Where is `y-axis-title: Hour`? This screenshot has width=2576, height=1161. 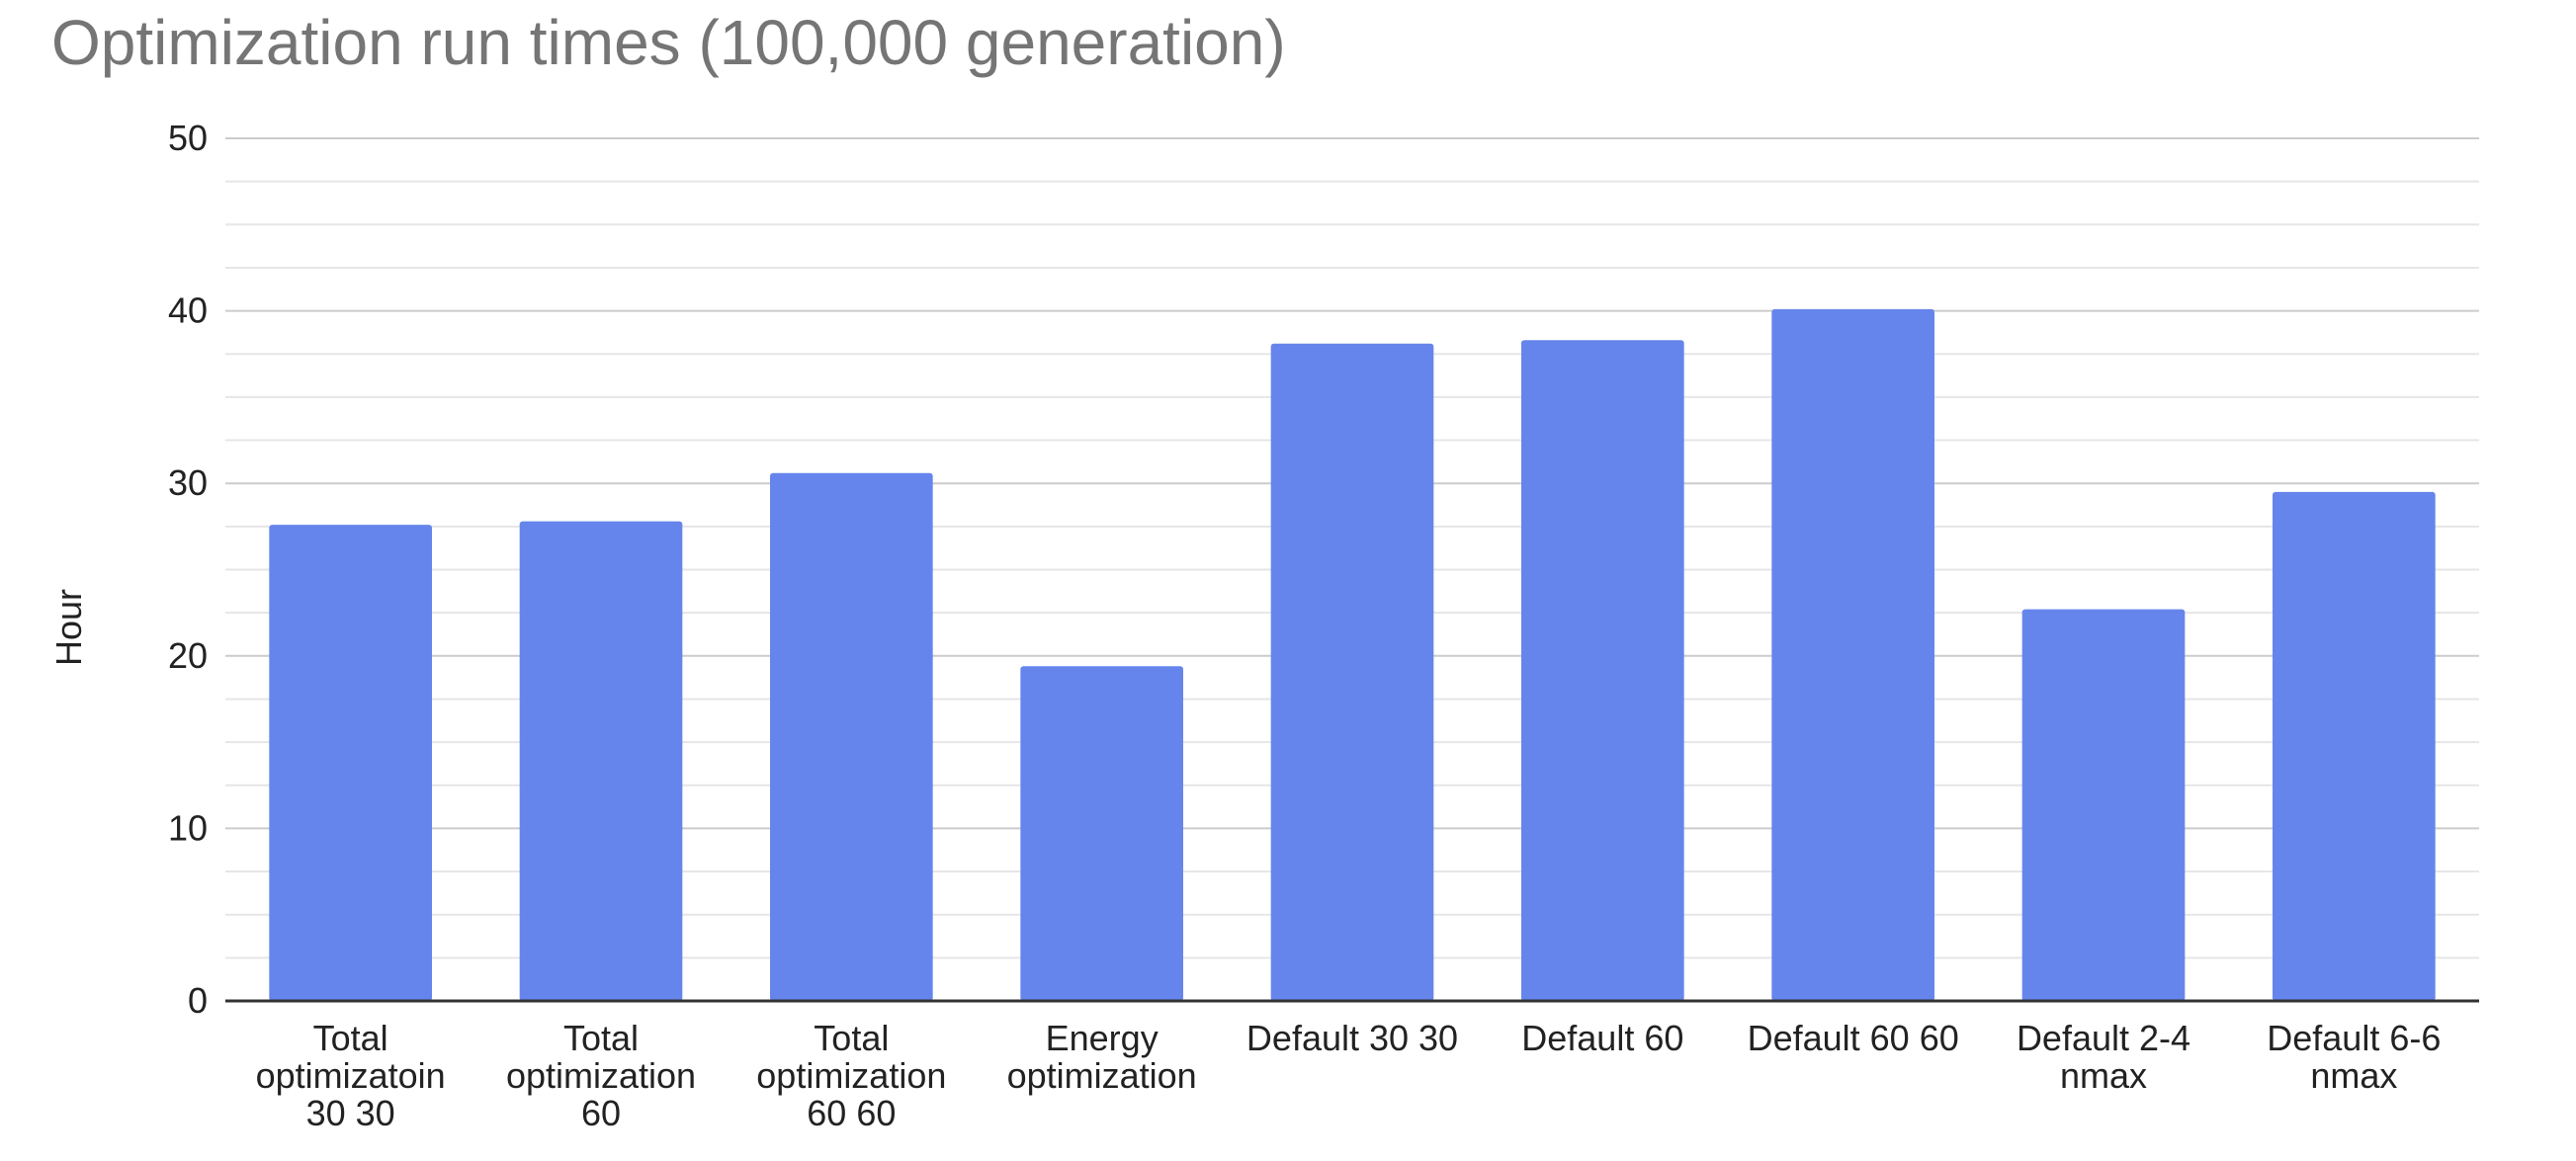
y-axis-title: Hour is located at coordinates (68, 627).